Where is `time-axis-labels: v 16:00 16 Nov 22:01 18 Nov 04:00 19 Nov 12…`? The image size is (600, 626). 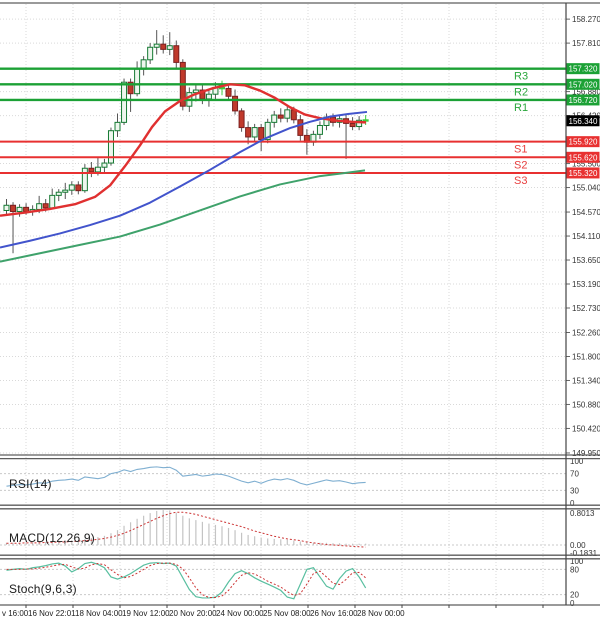 time-axis-labels: v 16:00 16 Nov 22:01 18 Nov 04:00 19 Nov 12… is located at coordinates (273, 611).